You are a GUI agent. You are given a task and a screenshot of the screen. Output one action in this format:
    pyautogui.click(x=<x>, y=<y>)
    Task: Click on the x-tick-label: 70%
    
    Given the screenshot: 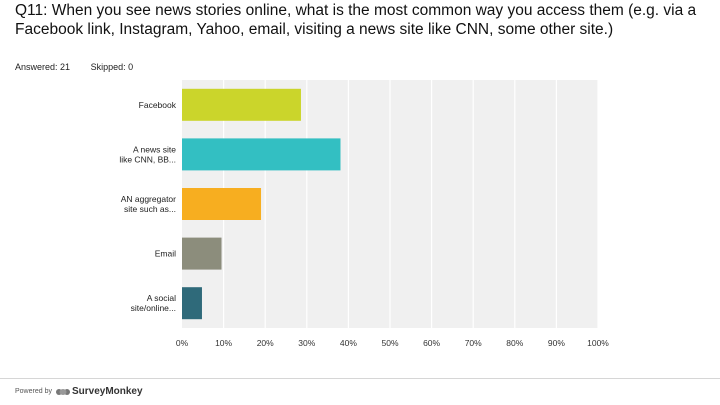 What is the action you would take?
    pyautogui.click(x=473, y=343)
    